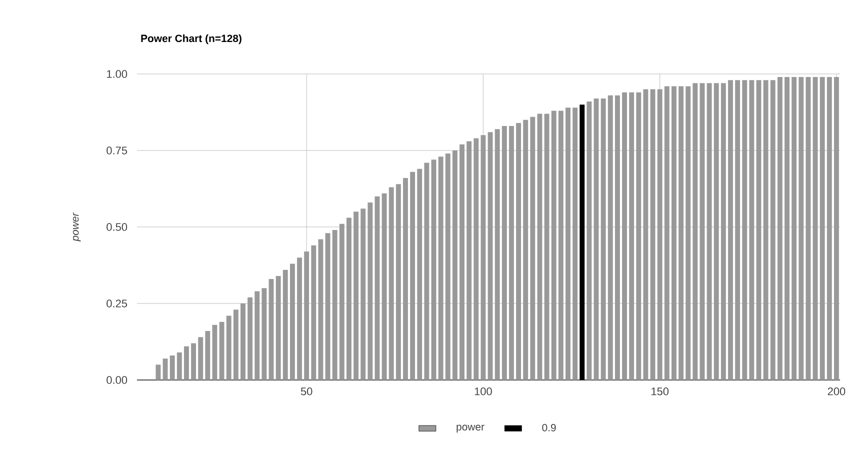  Describe the element at coordinates (76, 227) in the screenshot. I see `y-axis-title: power` at that location.